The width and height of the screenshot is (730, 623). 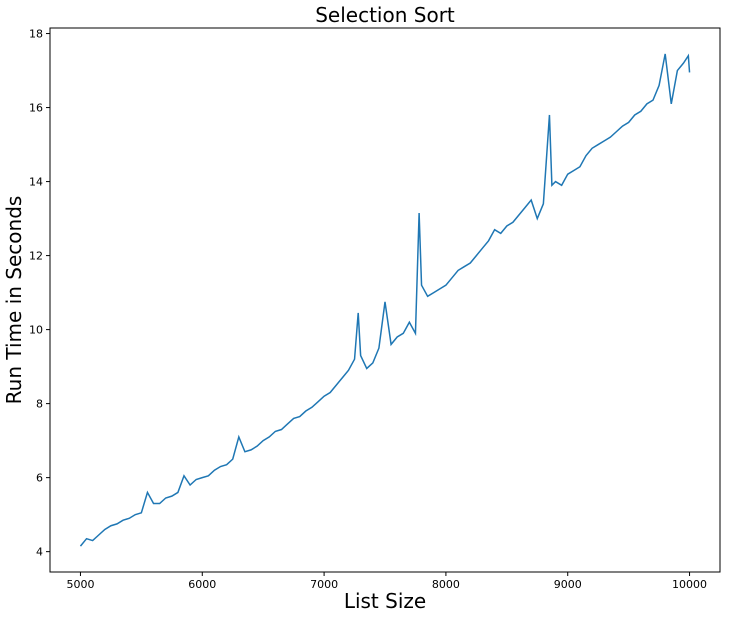 What do you see at coordinates (36, 34) in the screenshot?
I see `y-tick-label: 18` at bounding box center [36, 34].